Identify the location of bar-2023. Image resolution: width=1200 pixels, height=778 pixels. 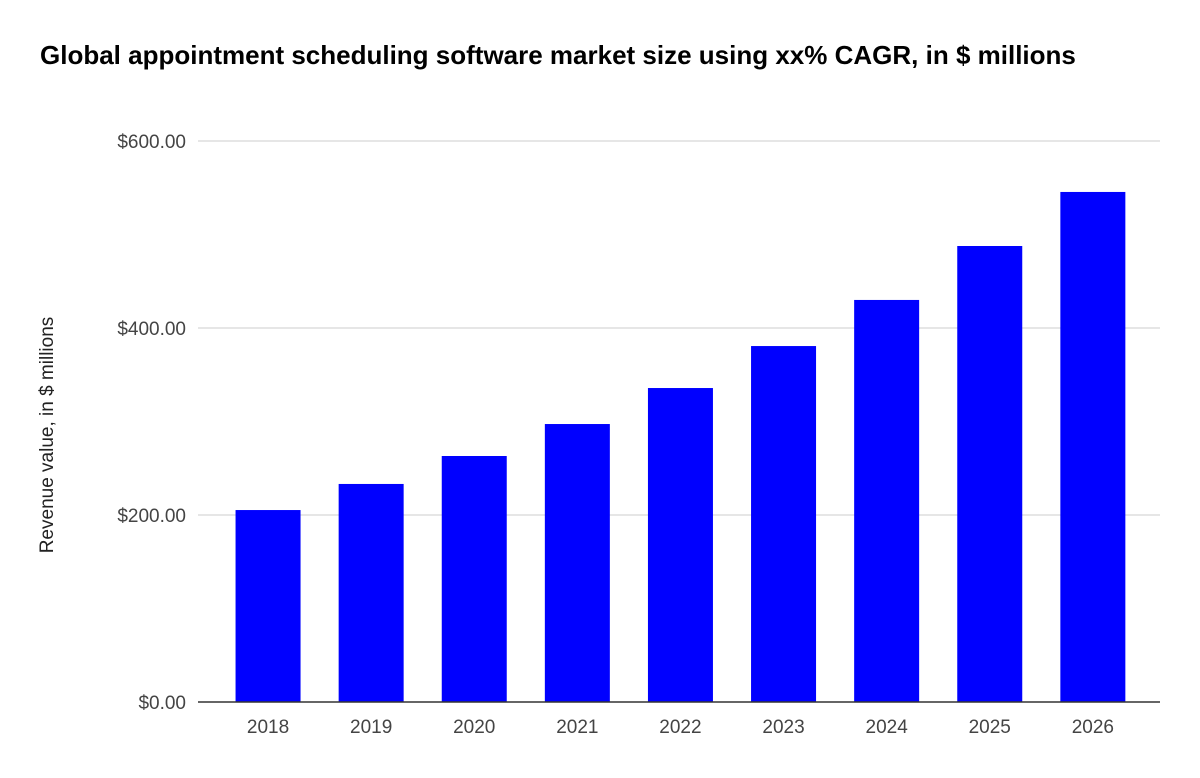
(784, 524).